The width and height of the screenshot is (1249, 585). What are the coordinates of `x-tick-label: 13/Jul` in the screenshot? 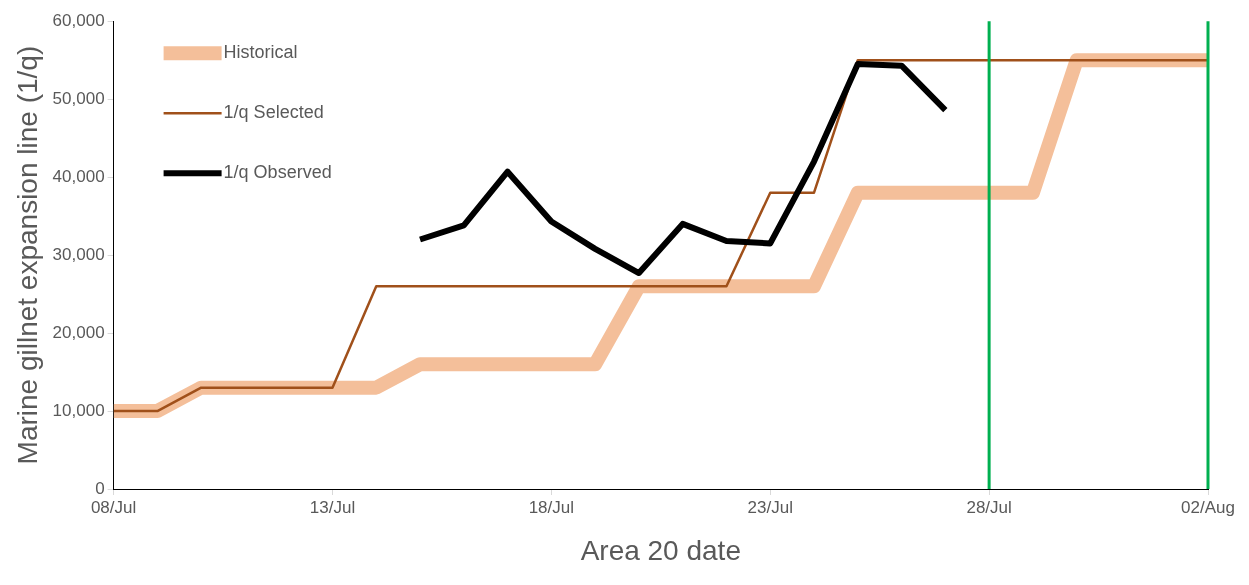 It's located at (332, 507).